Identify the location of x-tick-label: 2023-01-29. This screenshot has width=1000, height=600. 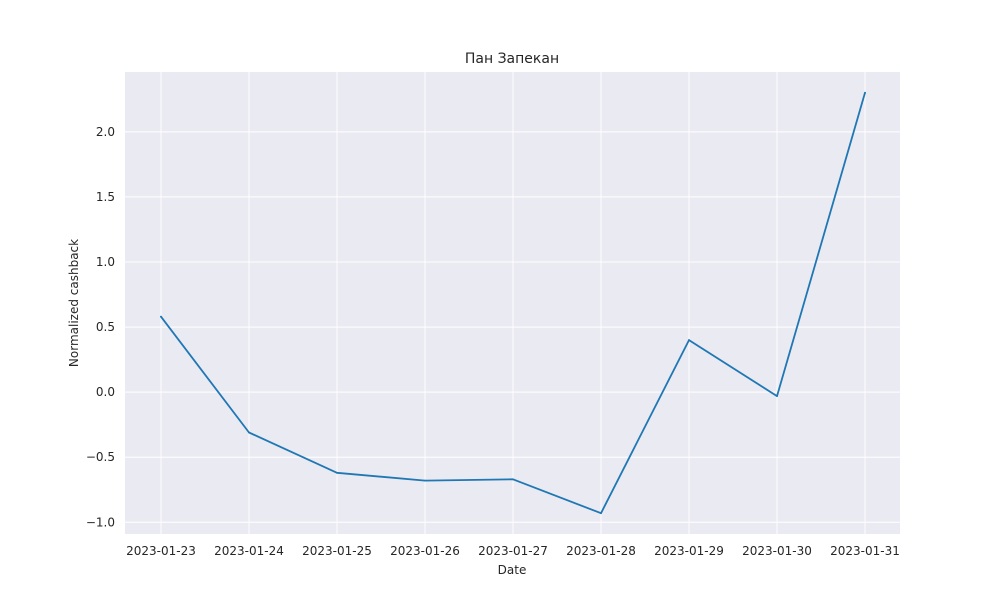
(689, 551).